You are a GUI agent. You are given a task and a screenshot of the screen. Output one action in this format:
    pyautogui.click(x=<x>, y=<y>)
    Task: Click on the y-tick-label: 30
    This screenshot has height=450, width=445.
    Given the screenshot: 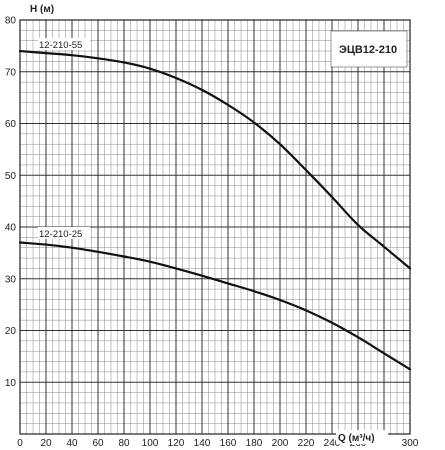 What is the action you would take?
    pyautogui.click(x=11, y=279)
    